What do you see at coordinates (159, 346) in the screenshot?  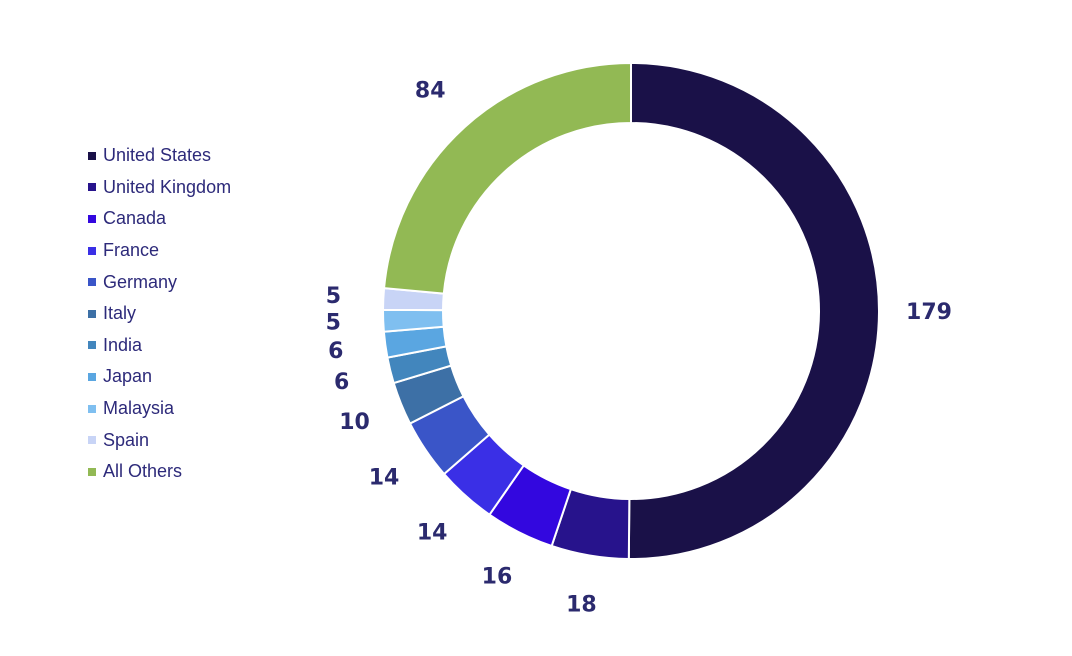 I see `legend-item-india: India` at bounding box center [159, 346].